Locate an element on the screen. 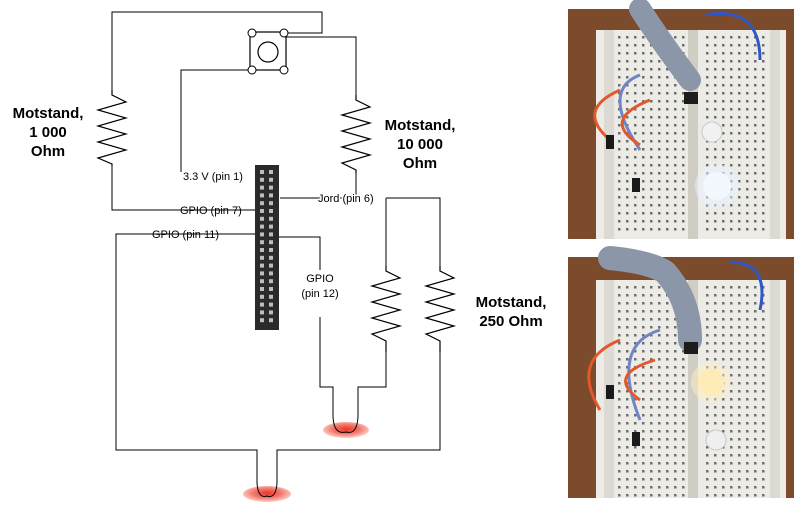  gpio-header is located at coordinates (267, 247).